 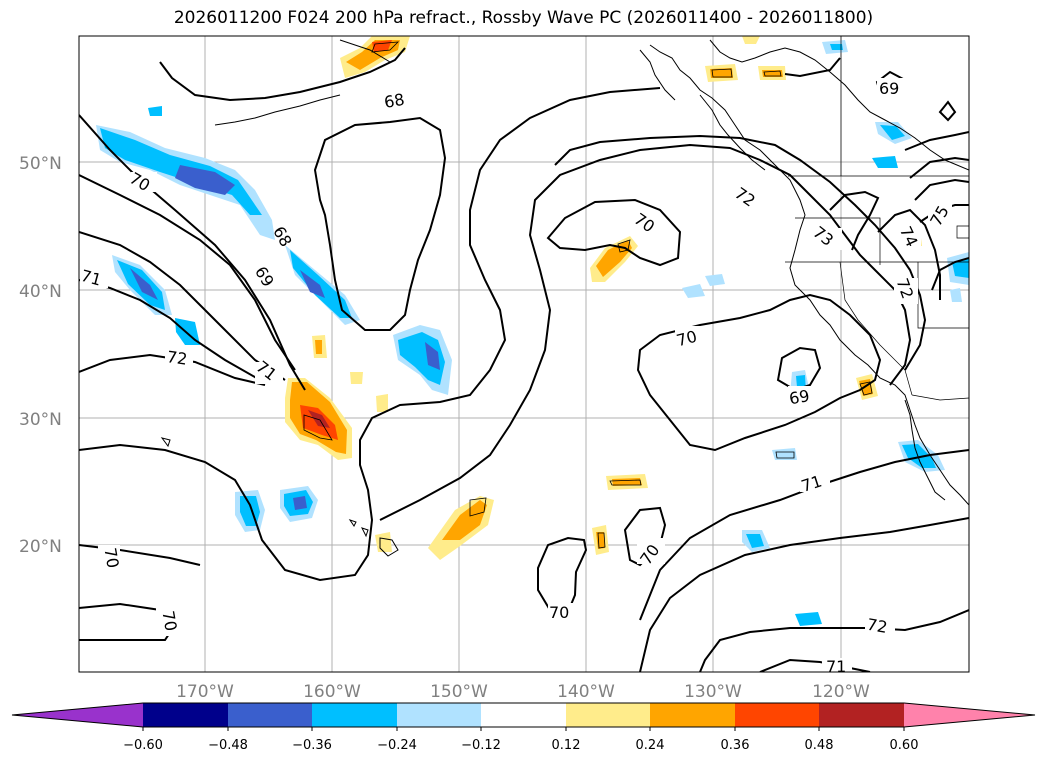 I want to click on colorbar-tick: −0.48, so click(x=228, y=745).